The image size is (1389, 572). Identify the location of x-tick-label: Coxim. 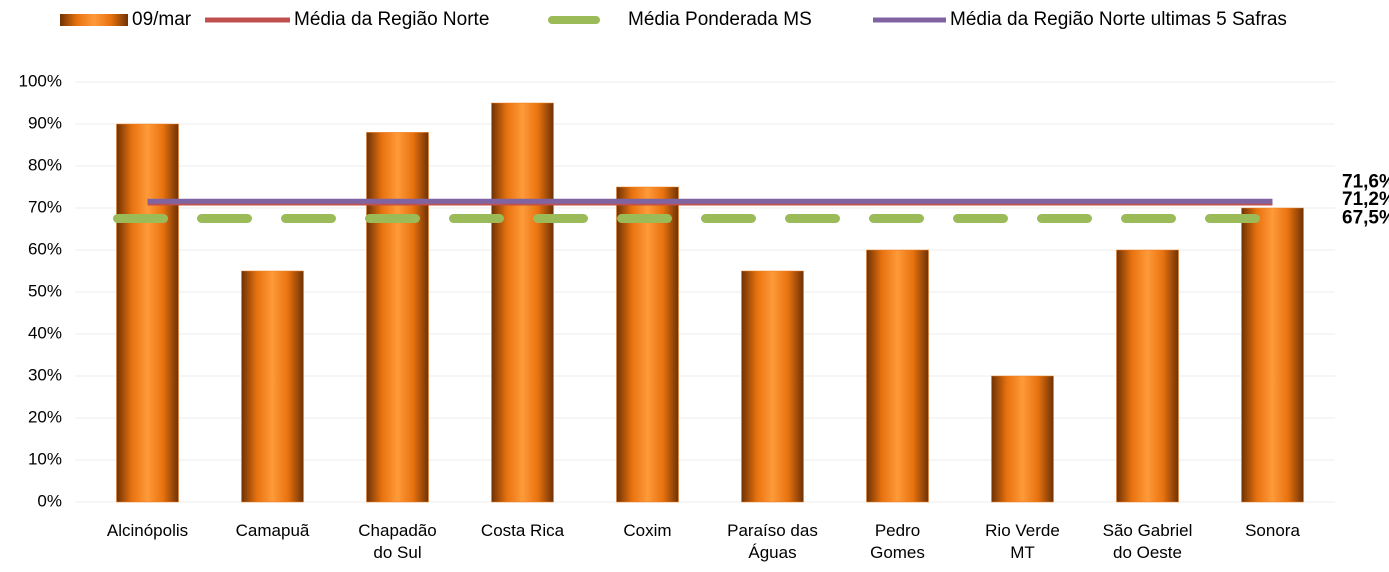
(647, 530).